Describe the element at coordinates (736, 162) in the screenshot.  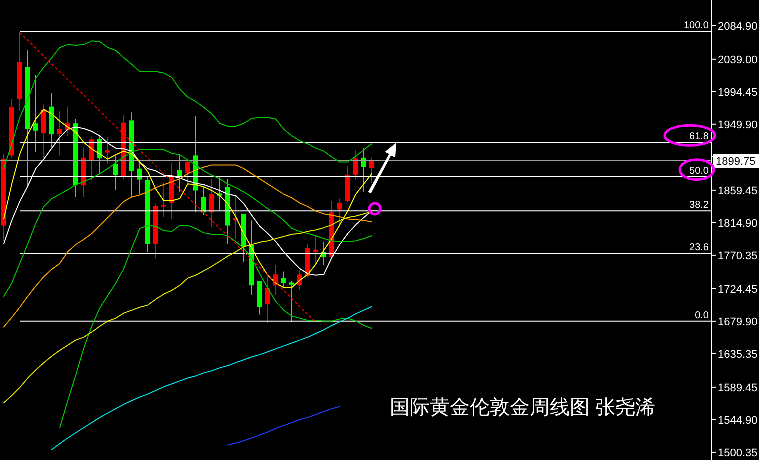
I see `ref-line-label: 1899.75` at that location.